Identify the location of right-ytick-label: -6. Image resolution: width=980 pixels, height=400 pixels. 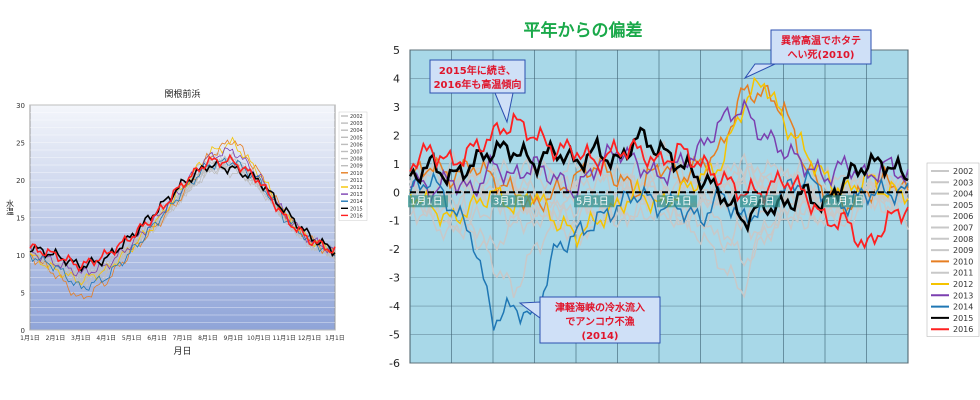
(394, 363).